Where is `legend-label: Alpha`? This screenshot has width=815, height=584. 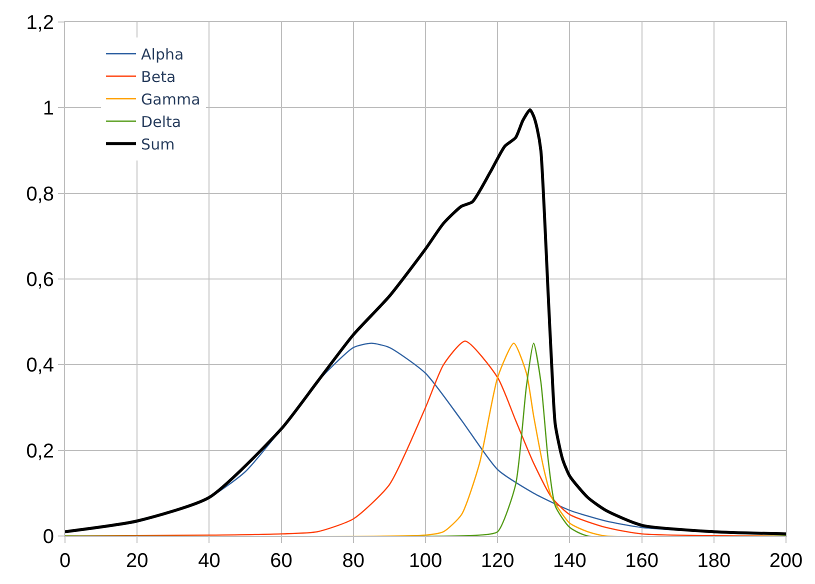
legend-label: Alpha is located at coordinates (162, 55).